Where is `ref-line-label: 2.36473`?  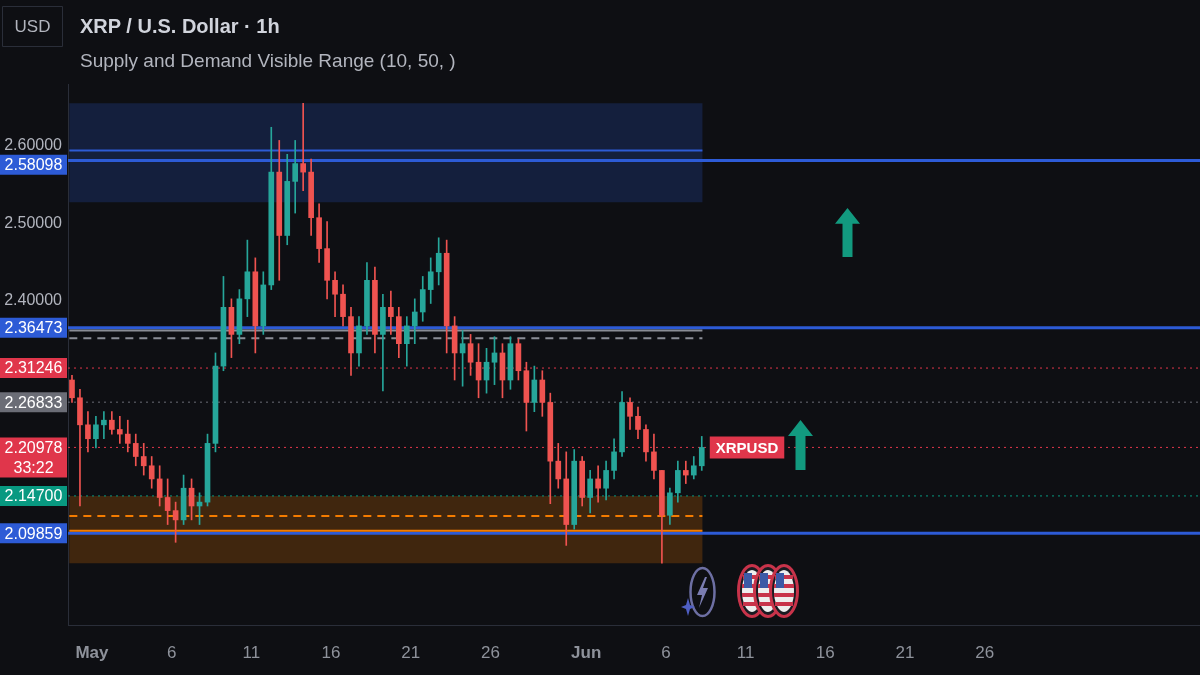
ref-line-label: 2.36473 is located at coordinates (33, 328).